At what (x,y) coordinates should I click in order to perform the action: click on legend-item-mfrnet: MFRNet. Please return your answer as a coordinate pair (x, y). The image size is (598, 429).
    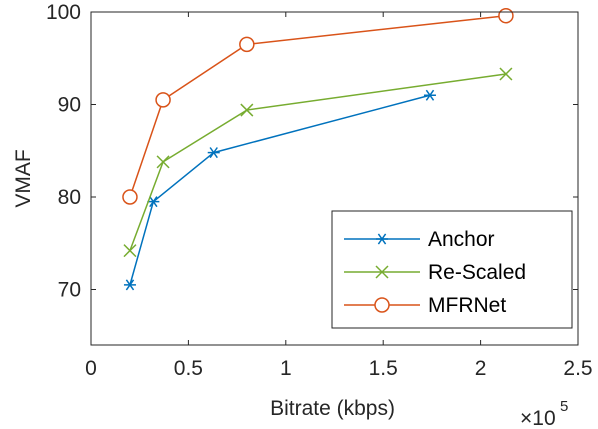
    Looking at the image, I should click on (425, 305).